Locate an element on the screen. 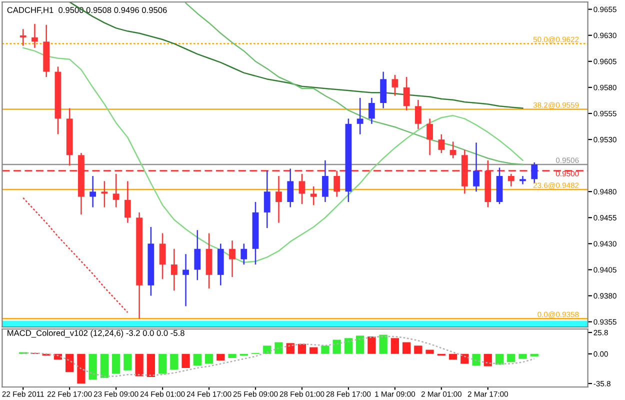  line-series is located at coordinates (75, 255).